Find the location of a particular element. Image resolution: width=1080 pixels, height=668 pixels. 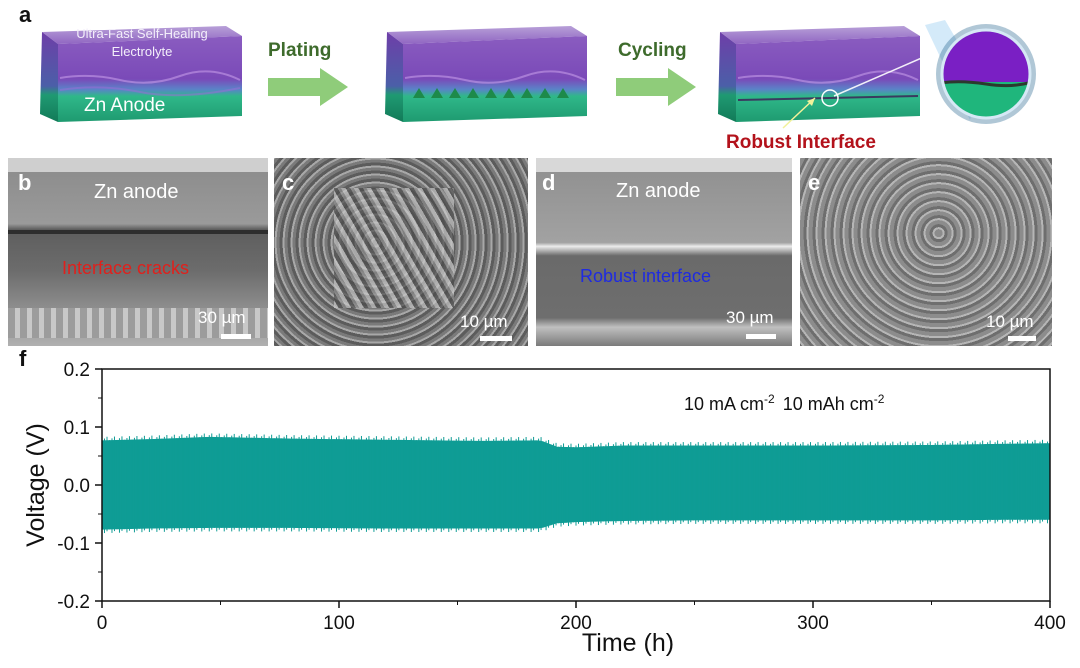

current-capacity-annotation: 10 mA cm-2 10 mAh cm-2 is located at coordinates (784, 403).